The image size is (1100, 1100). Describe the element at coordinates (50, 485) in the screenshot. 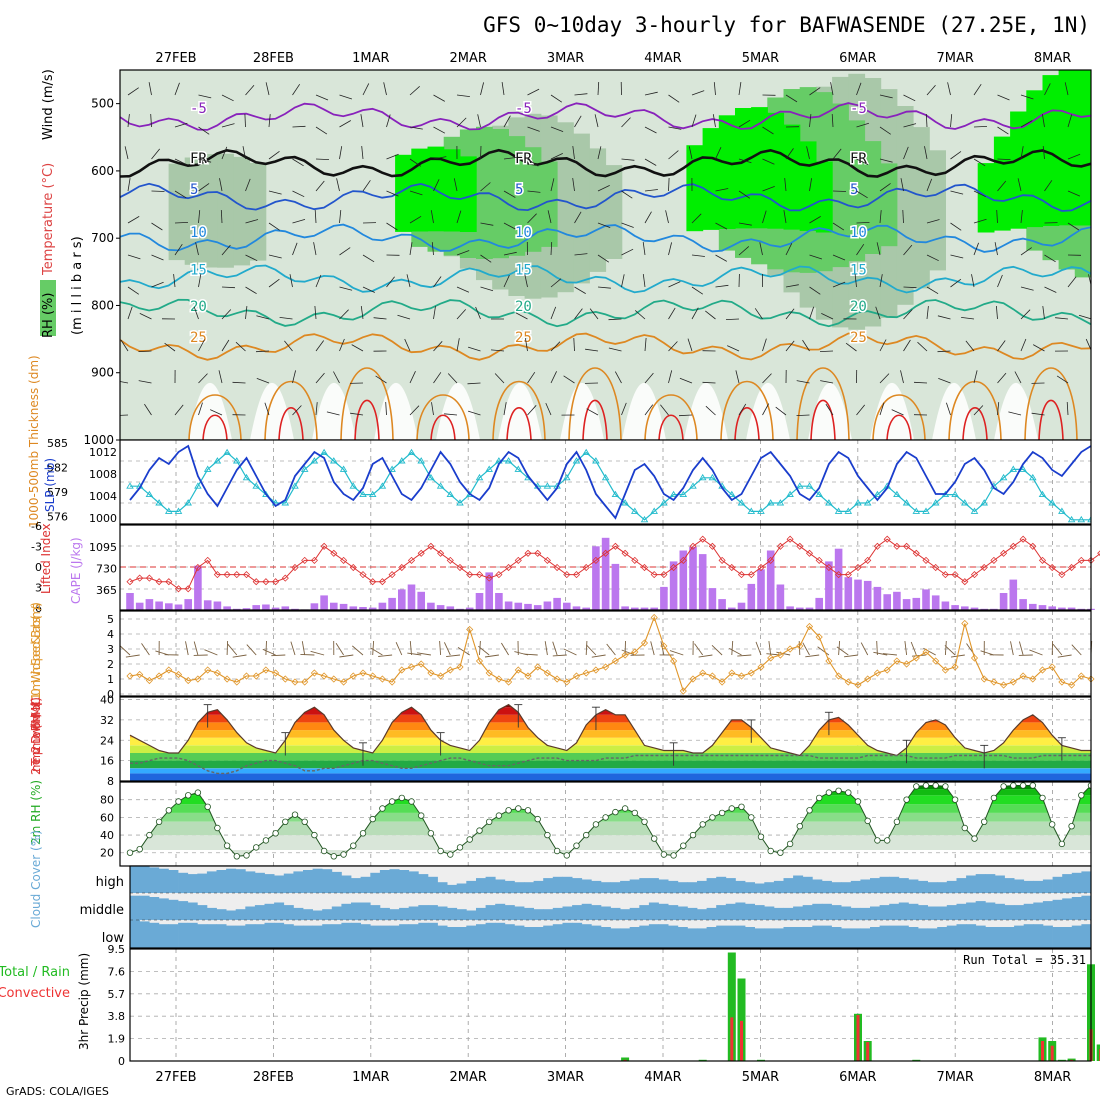

I see `slp-label: SLP (mb)` at that location.